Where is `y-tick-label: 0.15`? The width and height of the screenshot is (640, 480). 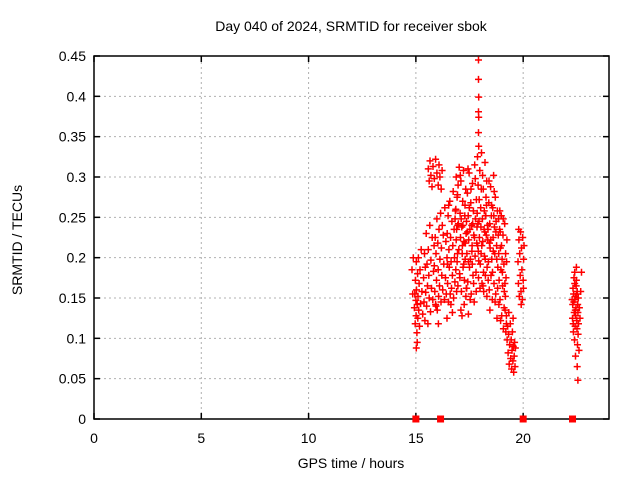
y-tick-label: 0.15 is located at coordinates (72, 298).